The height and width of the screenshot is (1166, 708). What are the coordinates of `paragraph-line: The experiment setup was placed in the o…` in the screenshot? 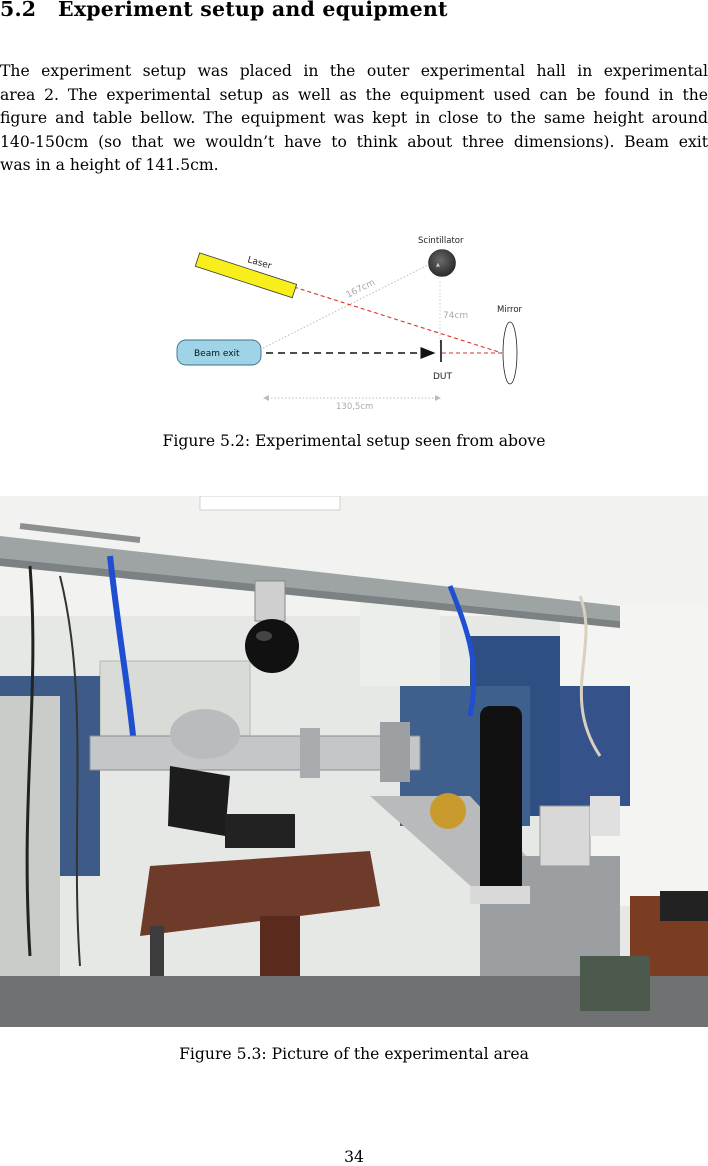 It's located at (354, 71).